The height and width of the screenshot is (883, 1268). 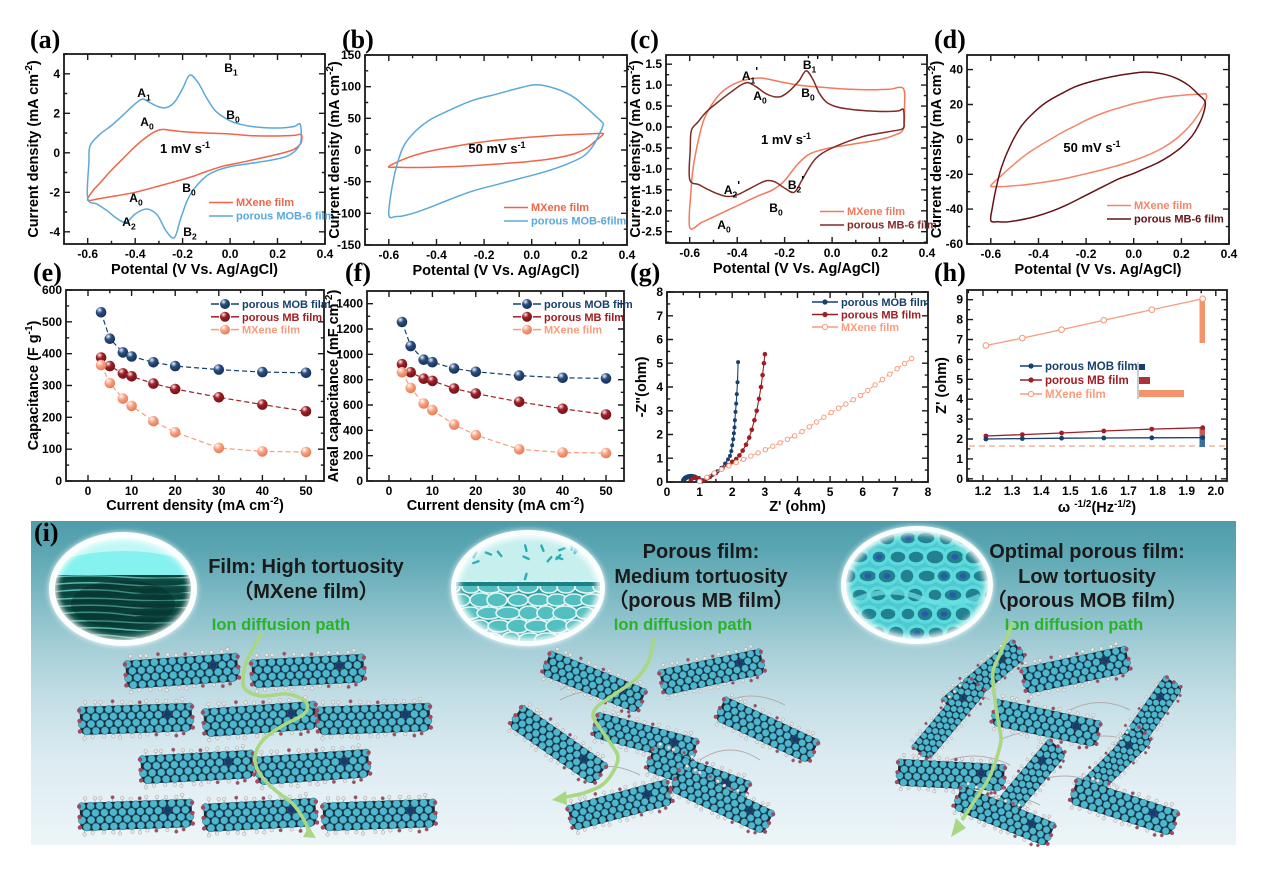 I want to click on svg-text: 300, so click(x=52, y=386).